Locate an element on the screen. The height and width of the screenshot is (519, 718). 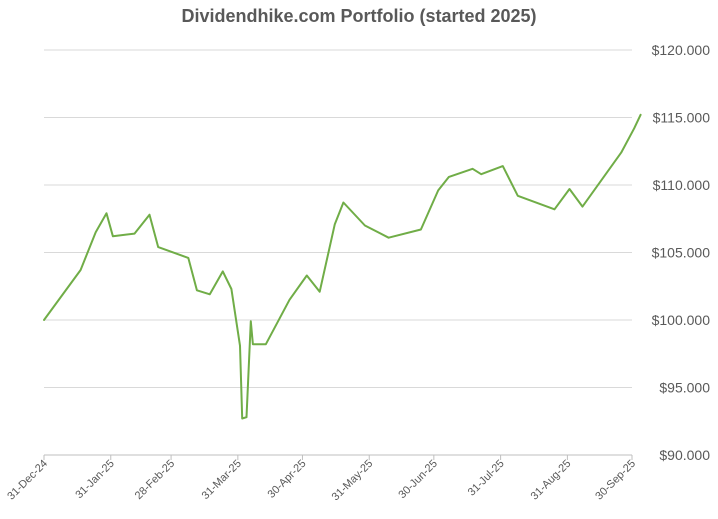
x-tick-label: 31-Jan-25 is located at coordinates (95, 480).